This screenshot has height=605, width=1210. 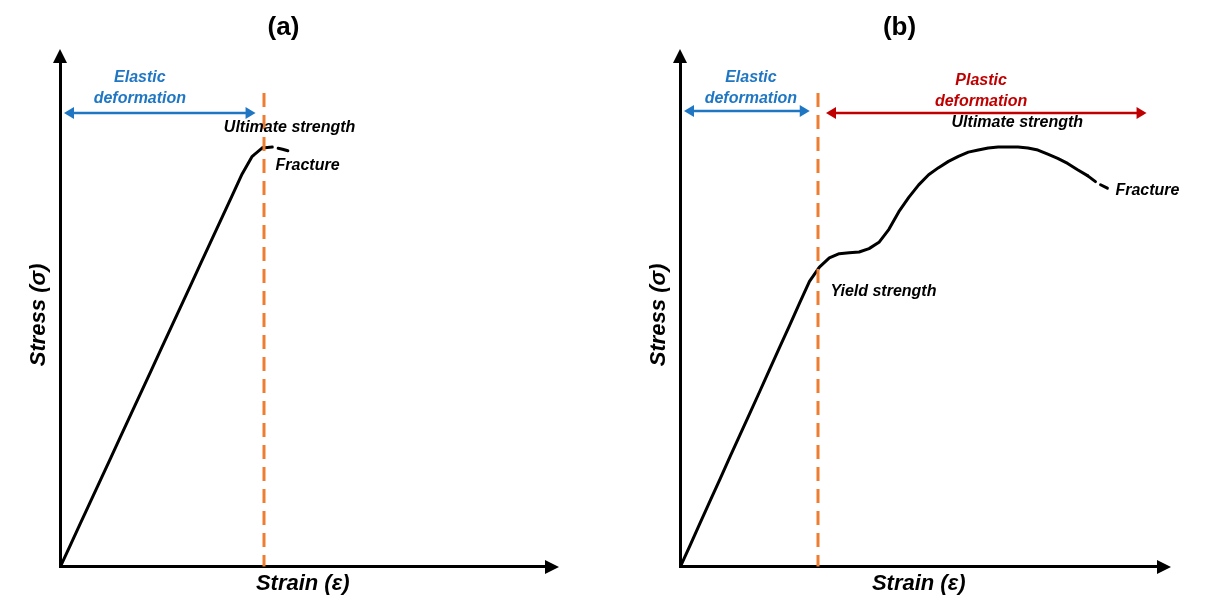 I want to click on chart-title: (a), so click(x=283, y=25).